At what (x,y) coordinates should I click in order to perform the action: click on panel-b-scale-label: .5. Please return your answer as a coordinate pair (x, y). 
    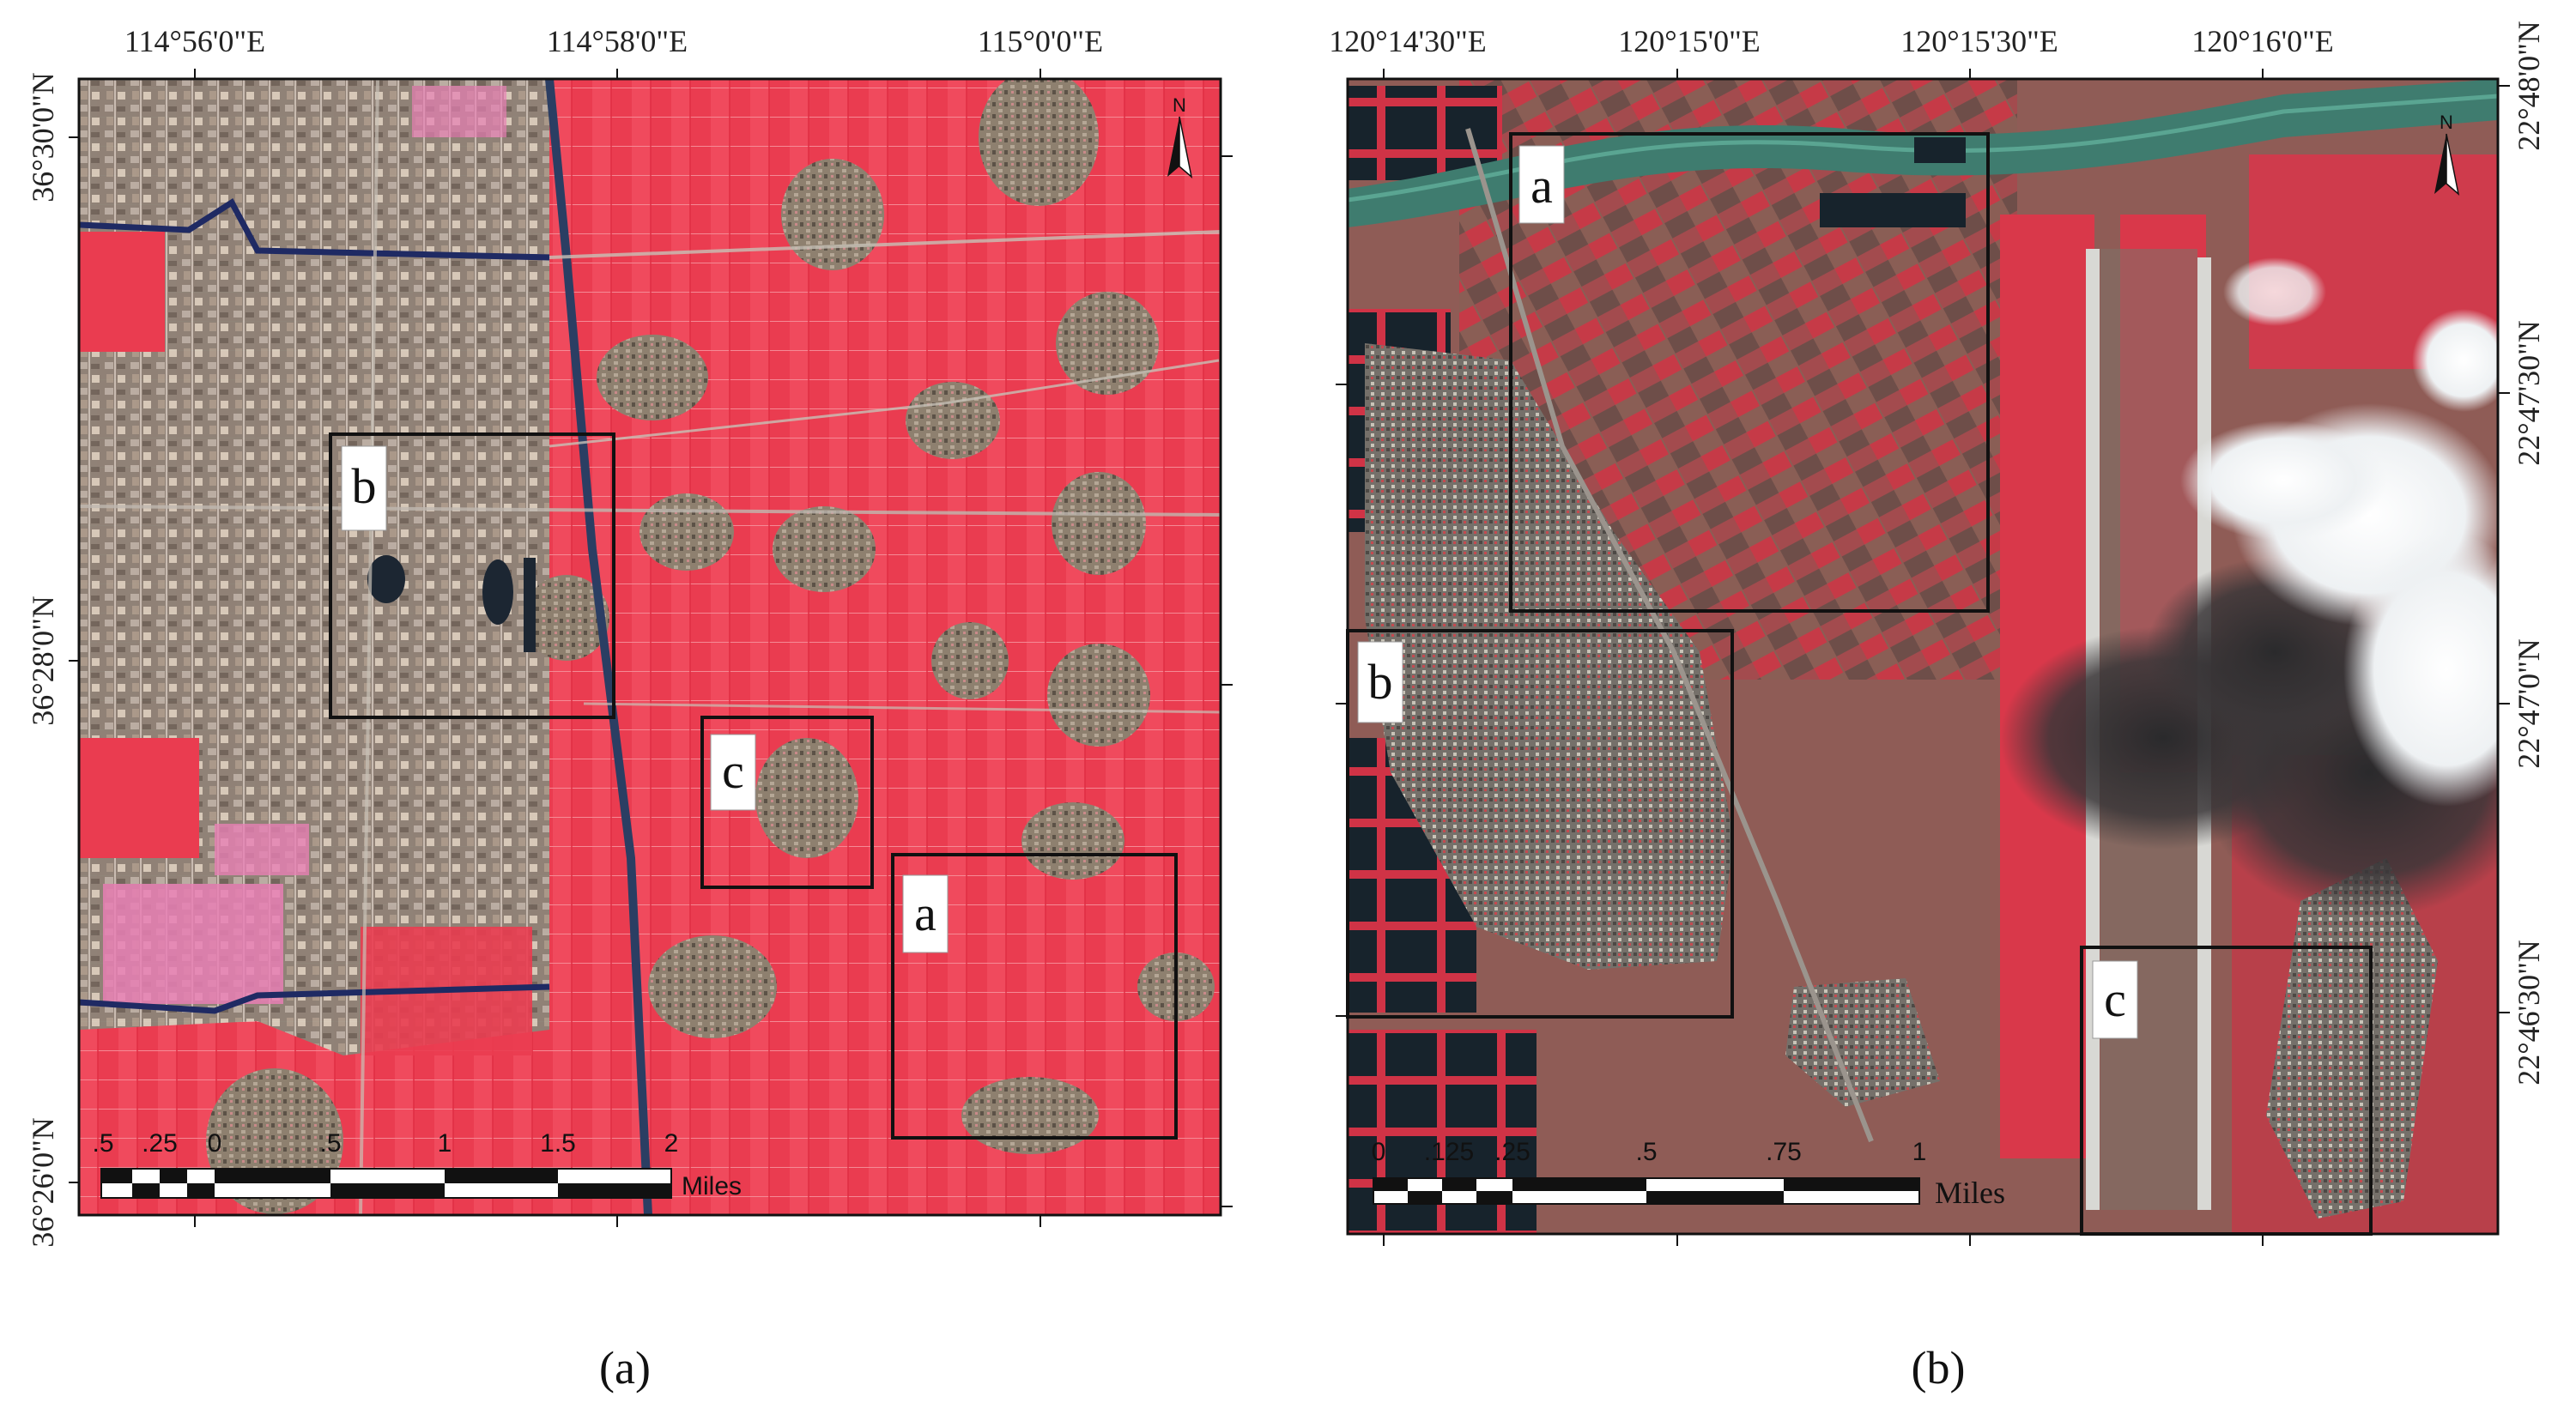
    Looking at the image, I should click on (1646, 1152).